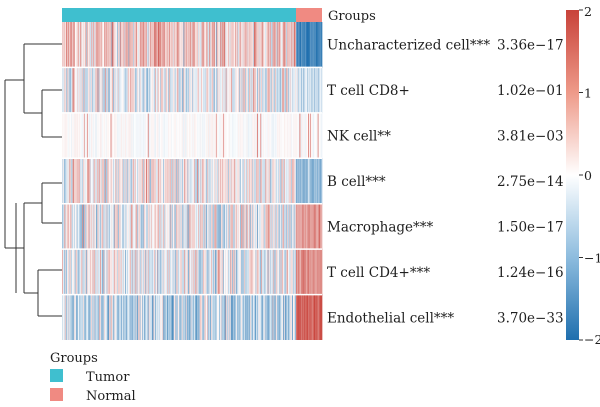 This screenshot has width=600, height=407. Describe the element at coordinates (588, 175) in the screenshot. I see `color-scale-tick-label: 0` at that location.